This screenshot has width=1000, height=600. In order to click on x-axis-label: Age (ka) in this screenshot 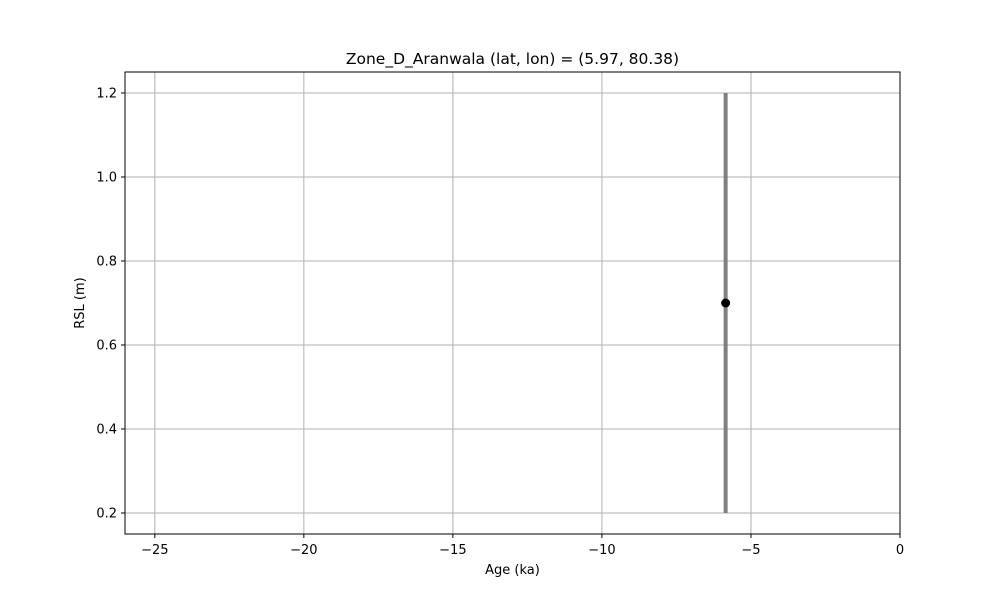, I will do `click(512, 570)`.